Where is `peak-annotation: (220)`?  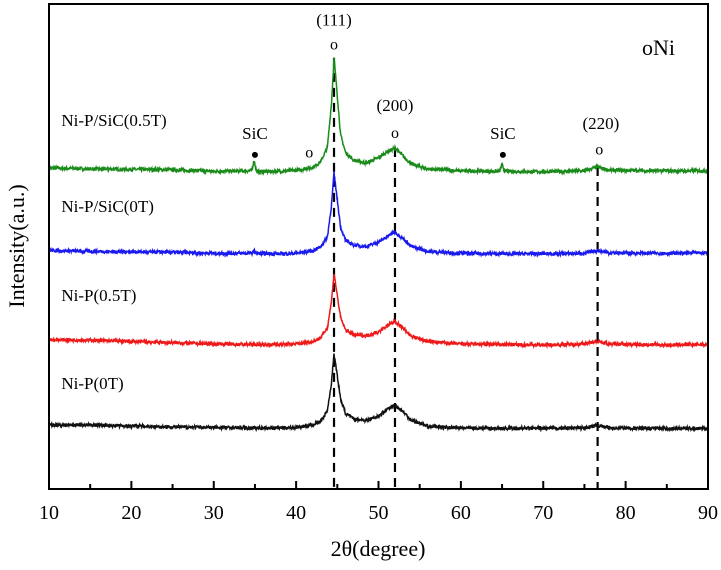 peak-annotation: (220) is located at coordinates (600, 123).